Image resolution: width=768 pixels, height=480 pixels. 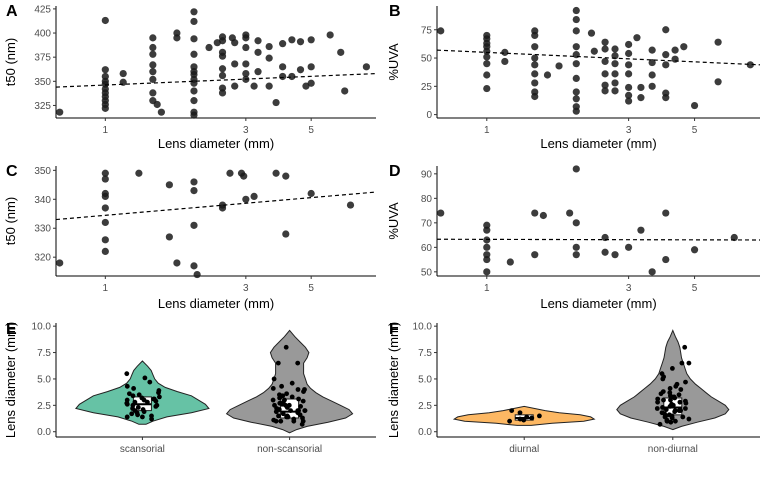 I want to click on y-tick-label: 0.0, so click(x=425, y=432).